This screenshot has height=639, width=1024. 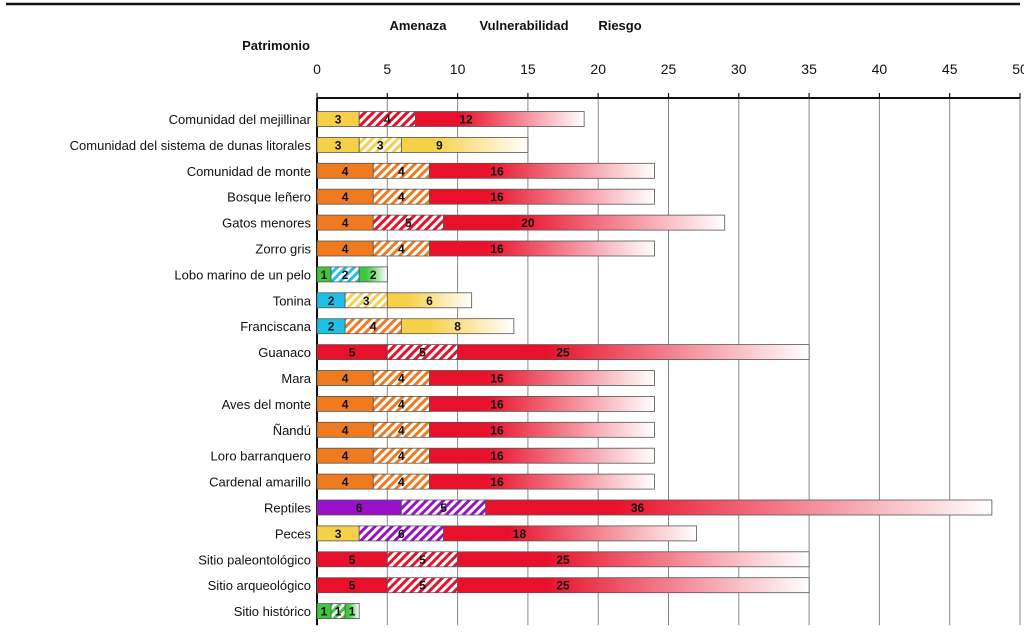 I want to click on category-label: Sitio arqueológico, so click(x=259, y=585).